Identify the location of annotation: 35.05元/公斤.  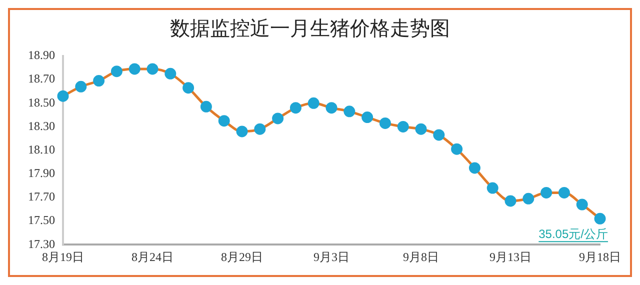
(573, 233).